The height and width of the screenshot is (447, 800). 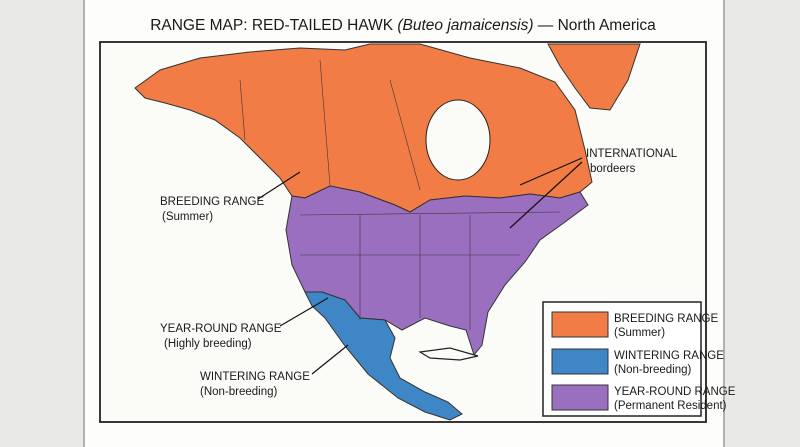 What do you see at coordinates (448, 354) in the screenshot?
I see `cuba` at bounding box center [448, 354].